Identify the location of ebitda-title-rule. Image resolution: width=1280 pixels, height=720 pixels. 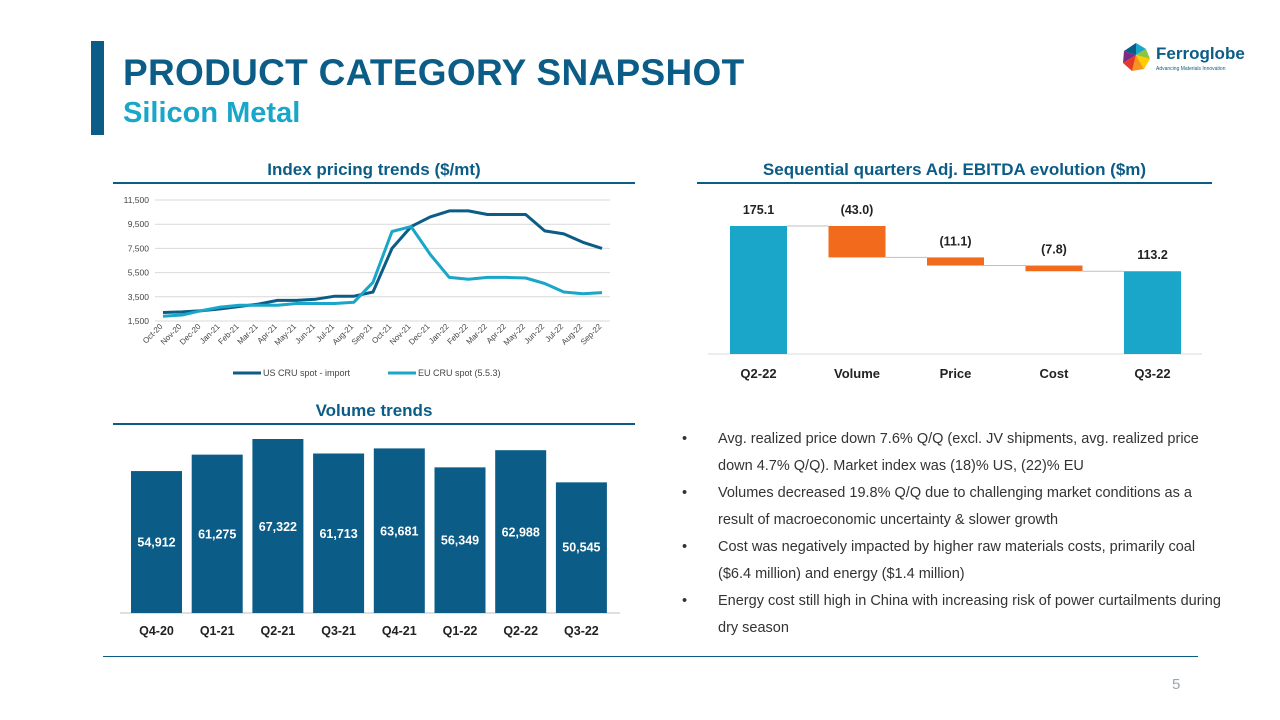
(954, 183).